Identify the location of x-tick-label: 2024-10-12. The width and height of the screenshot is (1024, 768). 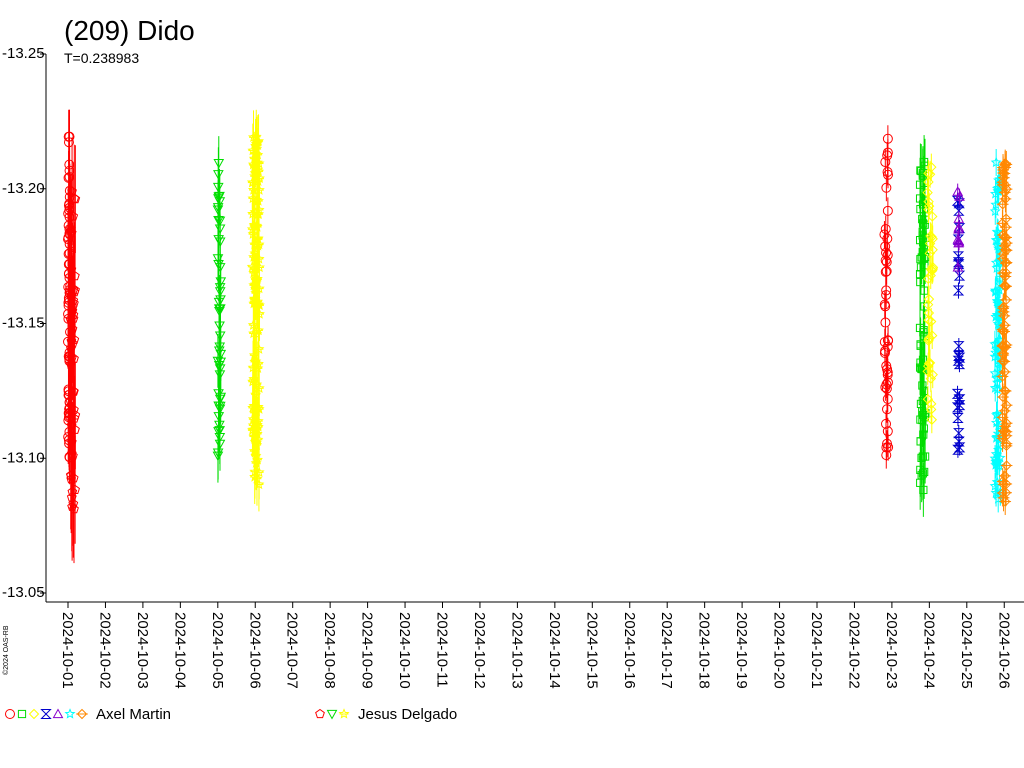
(479, 650).